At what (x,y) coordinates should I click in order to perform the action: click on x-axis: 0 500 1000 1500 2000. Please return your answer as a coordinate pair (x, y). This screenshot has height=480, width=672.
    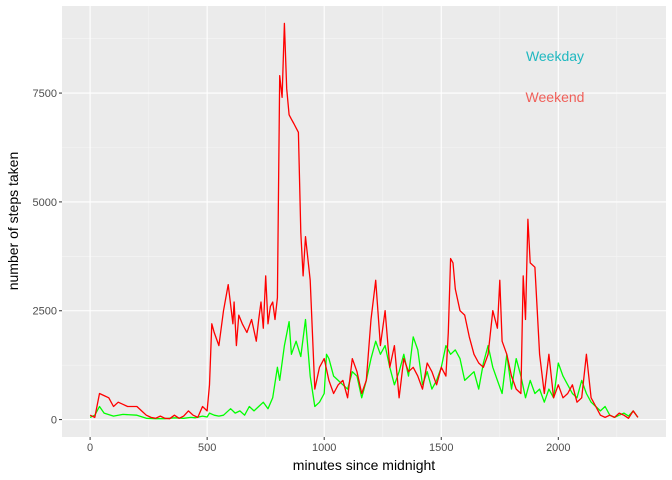
    Looking at the image, I should click on (329, 445).